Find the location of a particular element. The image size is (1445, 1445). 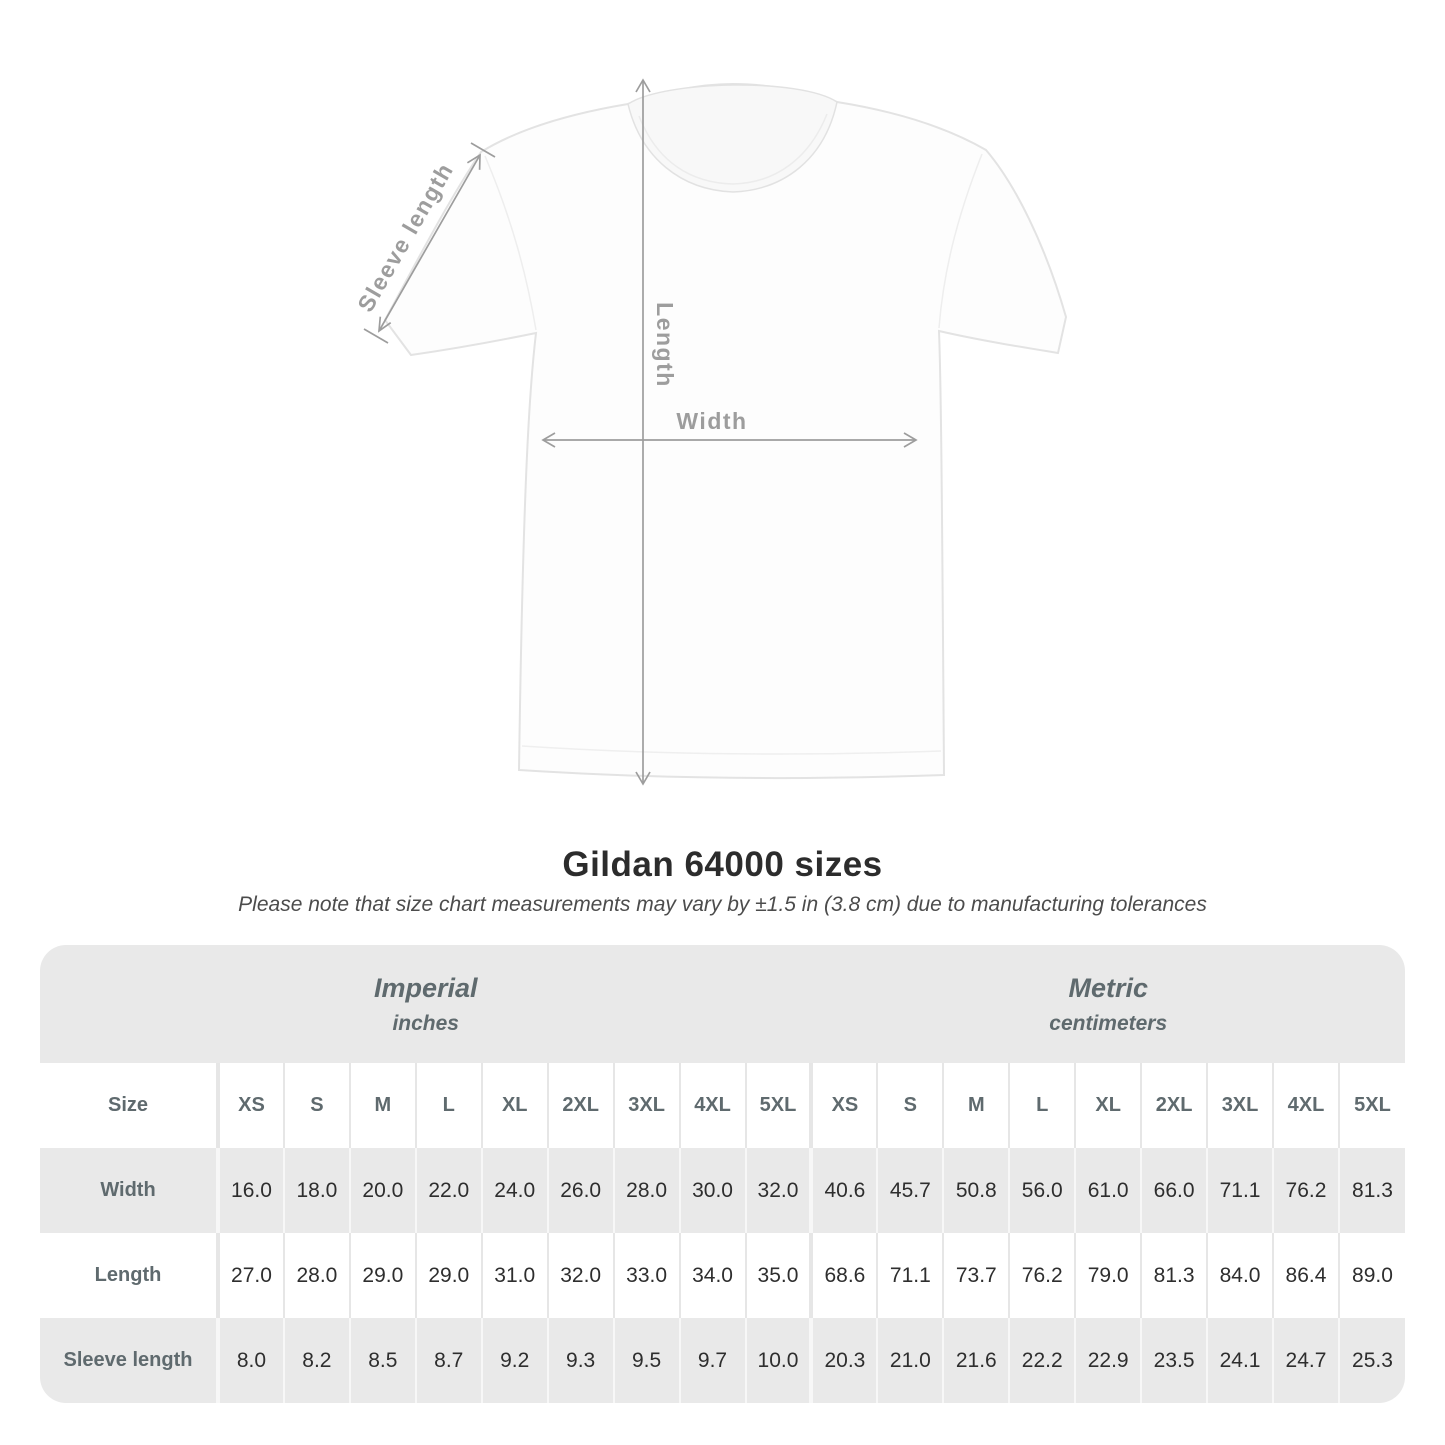

cell: 20.3 is located at coordinates (843, 1360).